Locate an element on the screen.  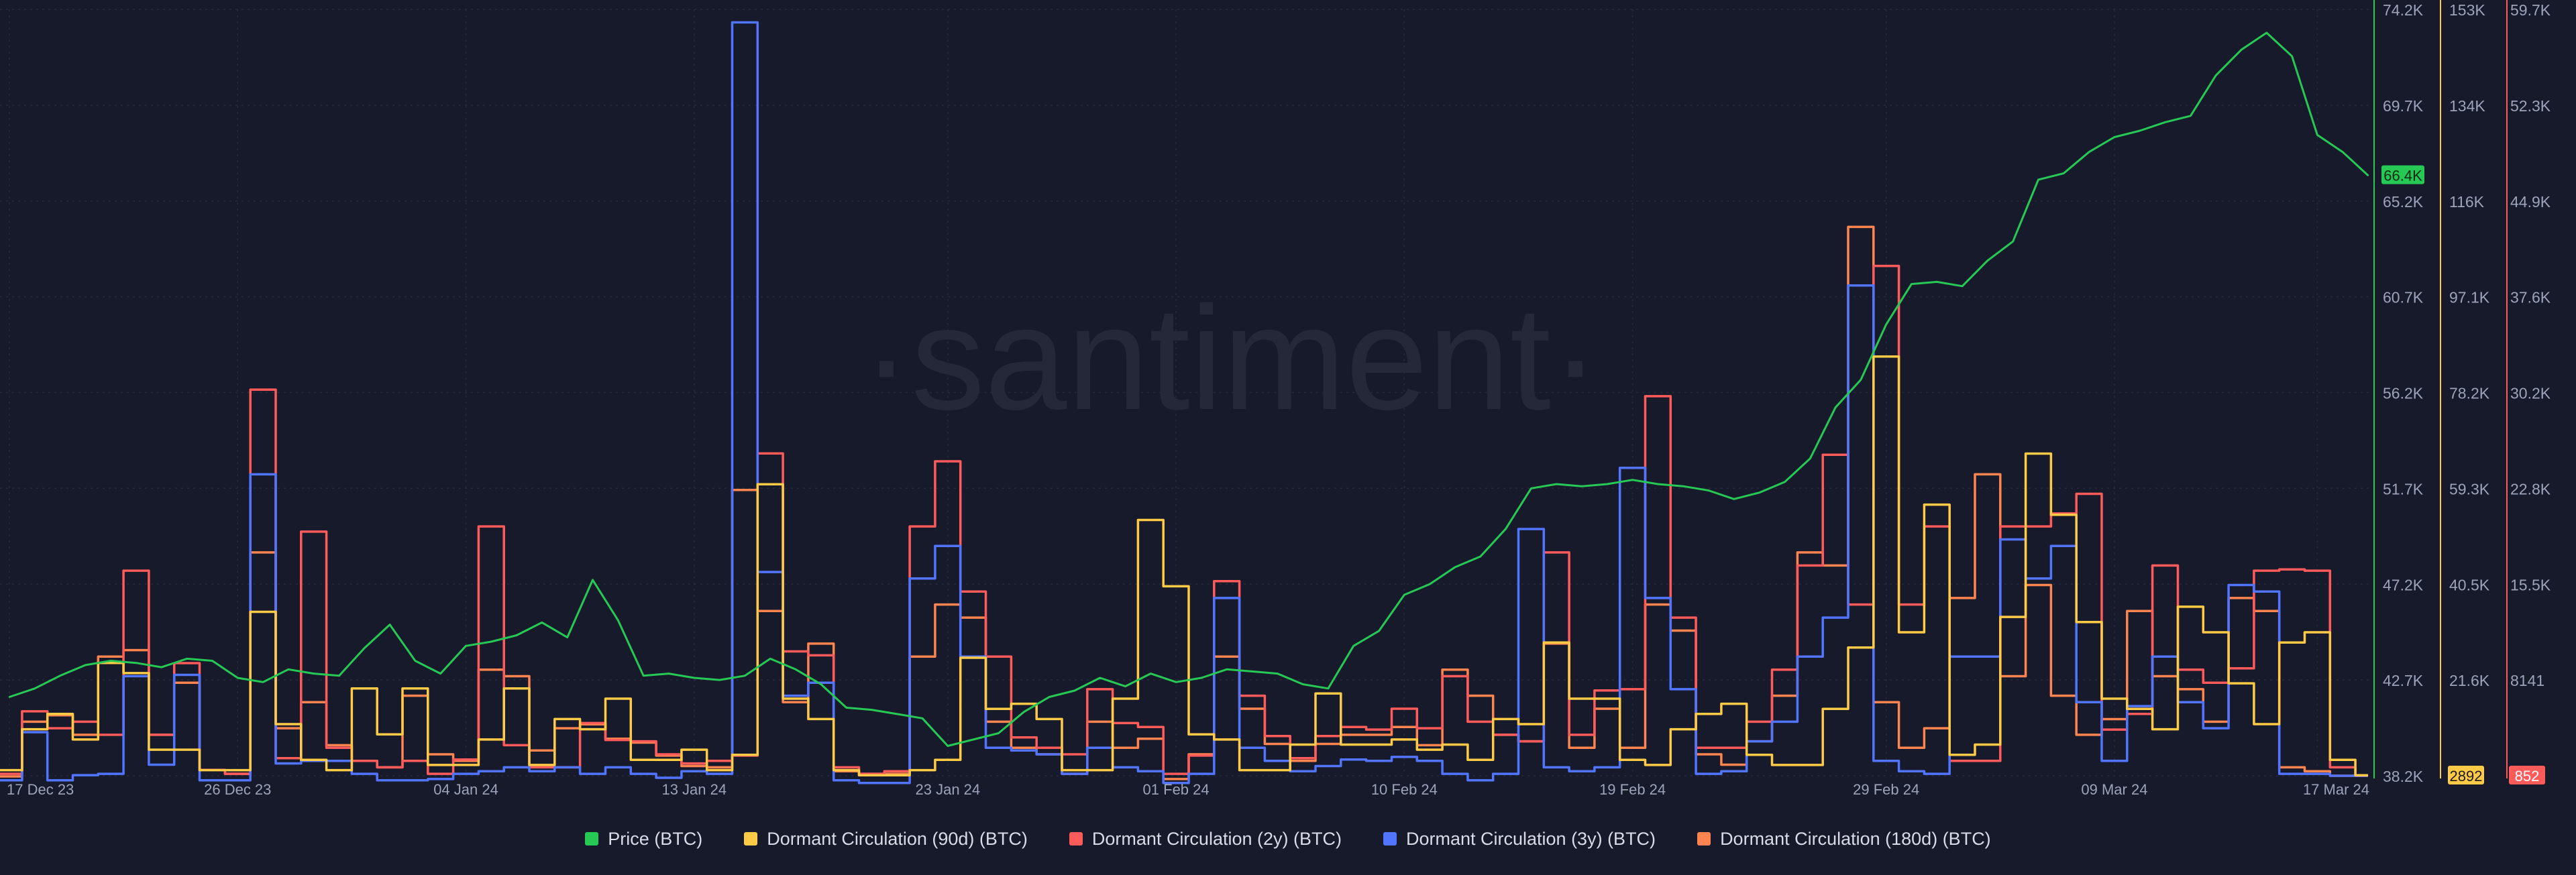
x-tick-label: 26 Dec 23 is located at coordinates (237, 789).